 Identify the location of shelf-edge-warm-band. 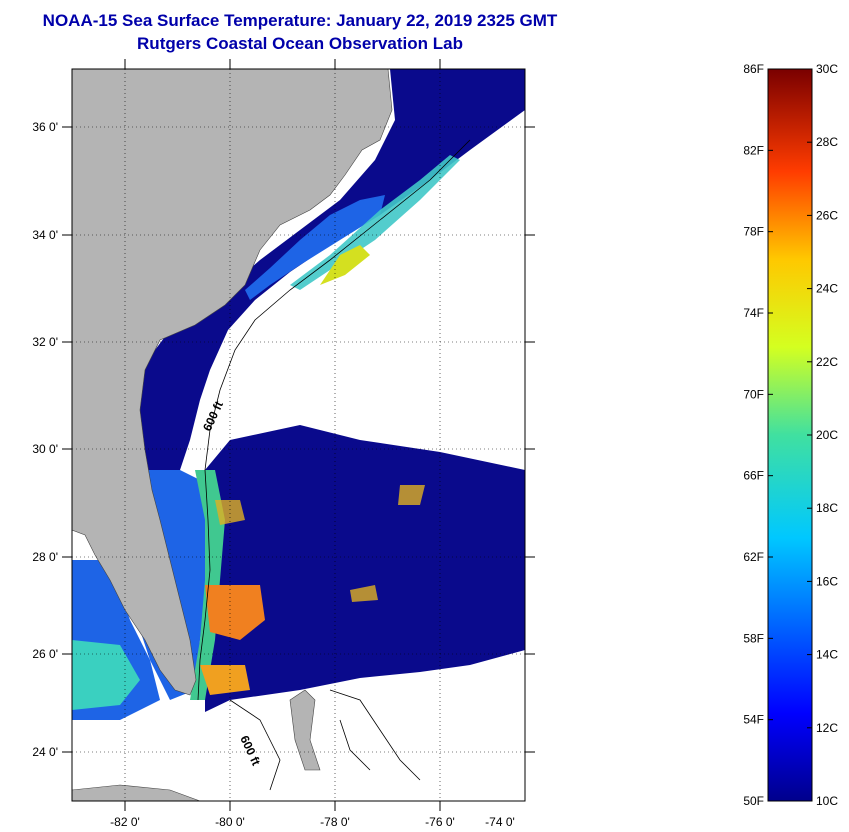
(375, 222).